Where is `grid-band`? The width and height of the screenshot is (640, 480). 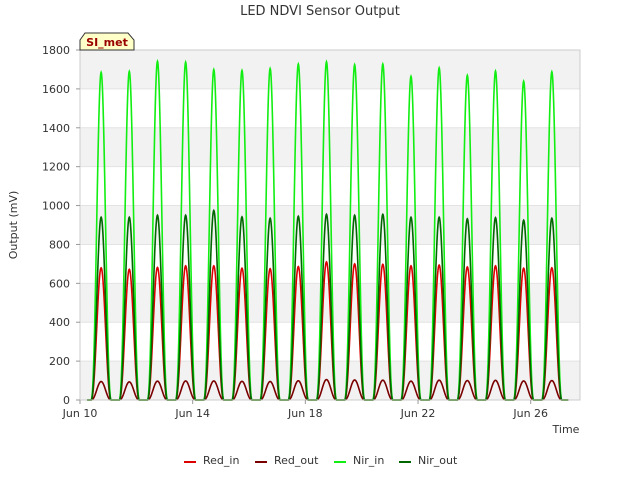 grid-band is located at coordinates (330, 69).